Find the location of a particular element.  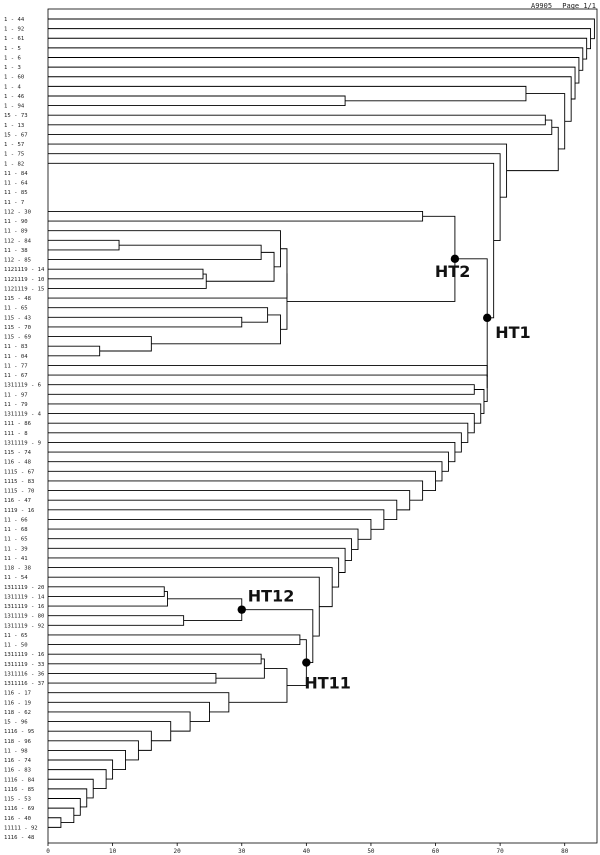

leaf-label: 1119 - 16 is located at coordinates (19, 511).